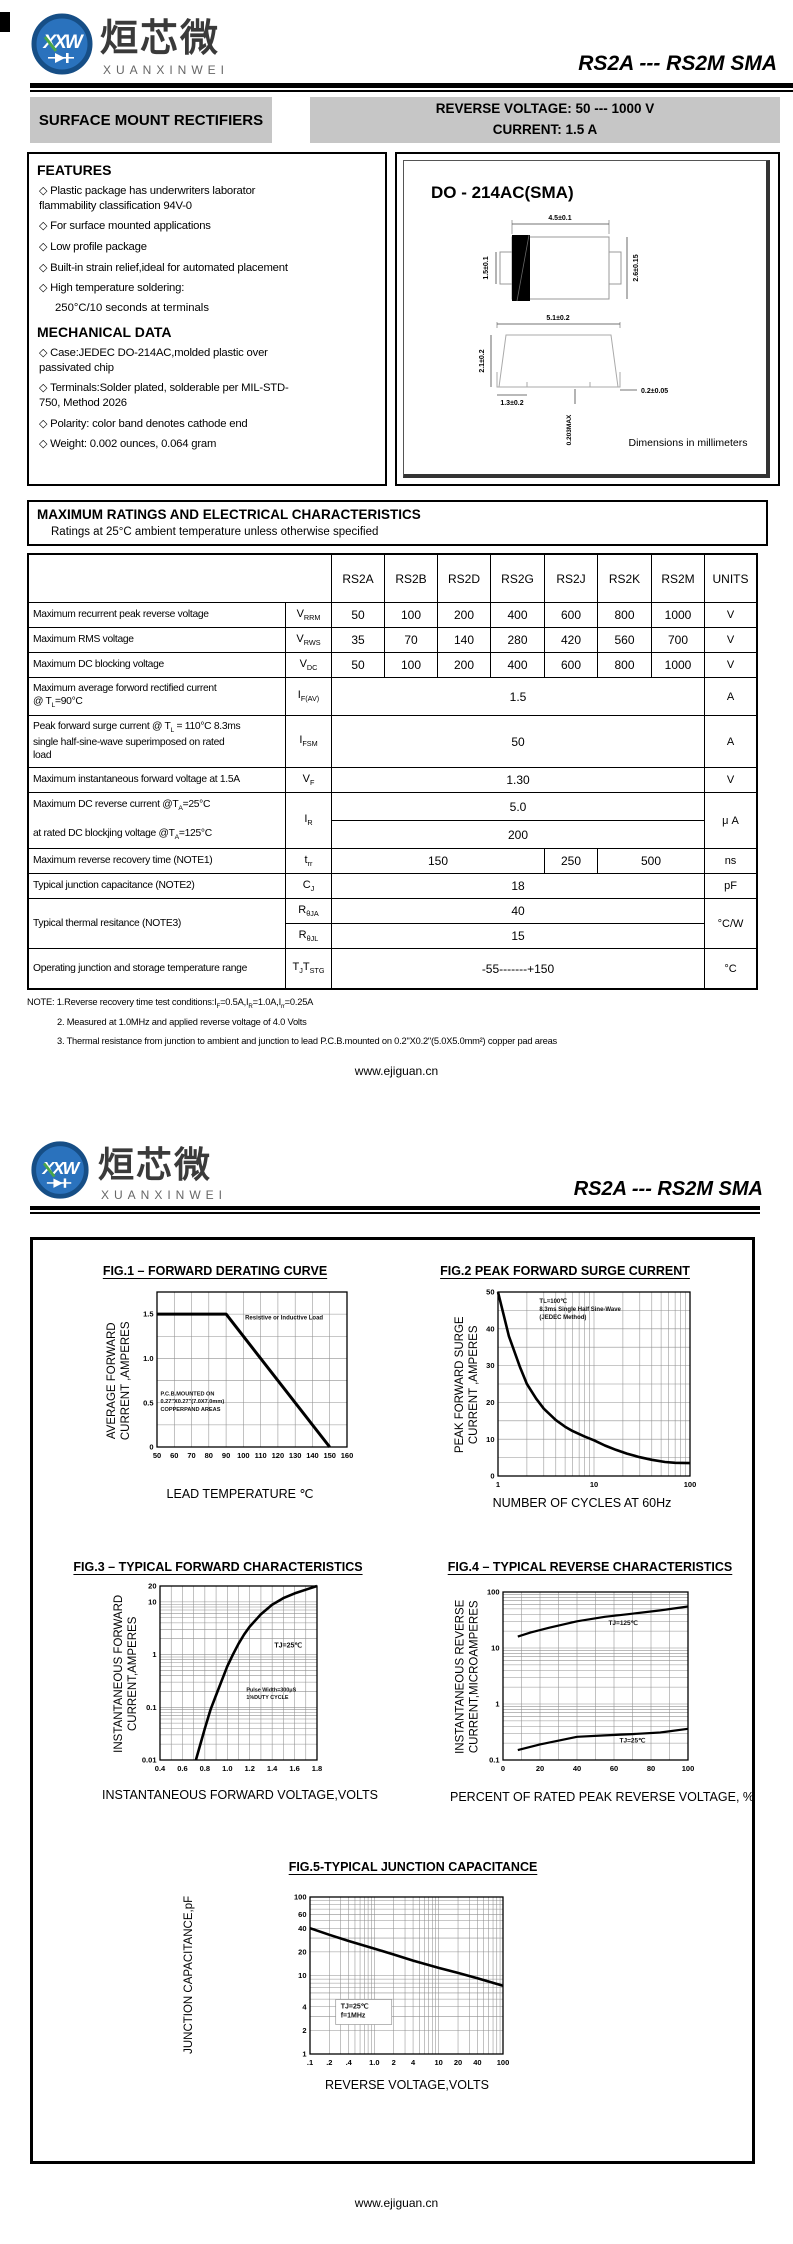  What do you see at coordinates (559, 218) in the screenshot?
I see `dim-body-width: 4.5±0.1` at bounding box center [559, 218].